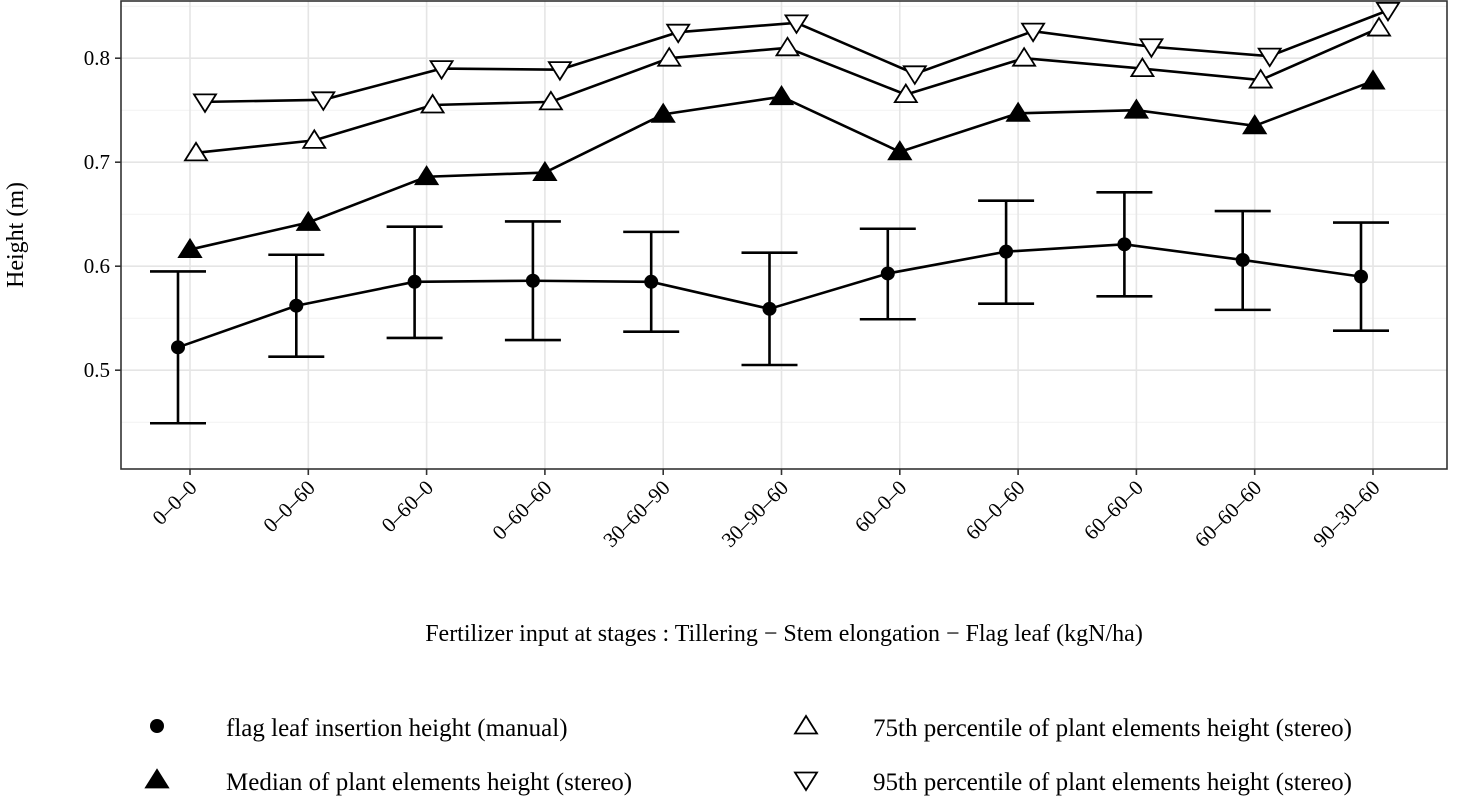 The width and height of the screenshot is (1476, 799). What do you see at coordinates (881, 507) in the screenshot?
I see `x-tick-label: 60–0–0` at bounding box center [881, 507].